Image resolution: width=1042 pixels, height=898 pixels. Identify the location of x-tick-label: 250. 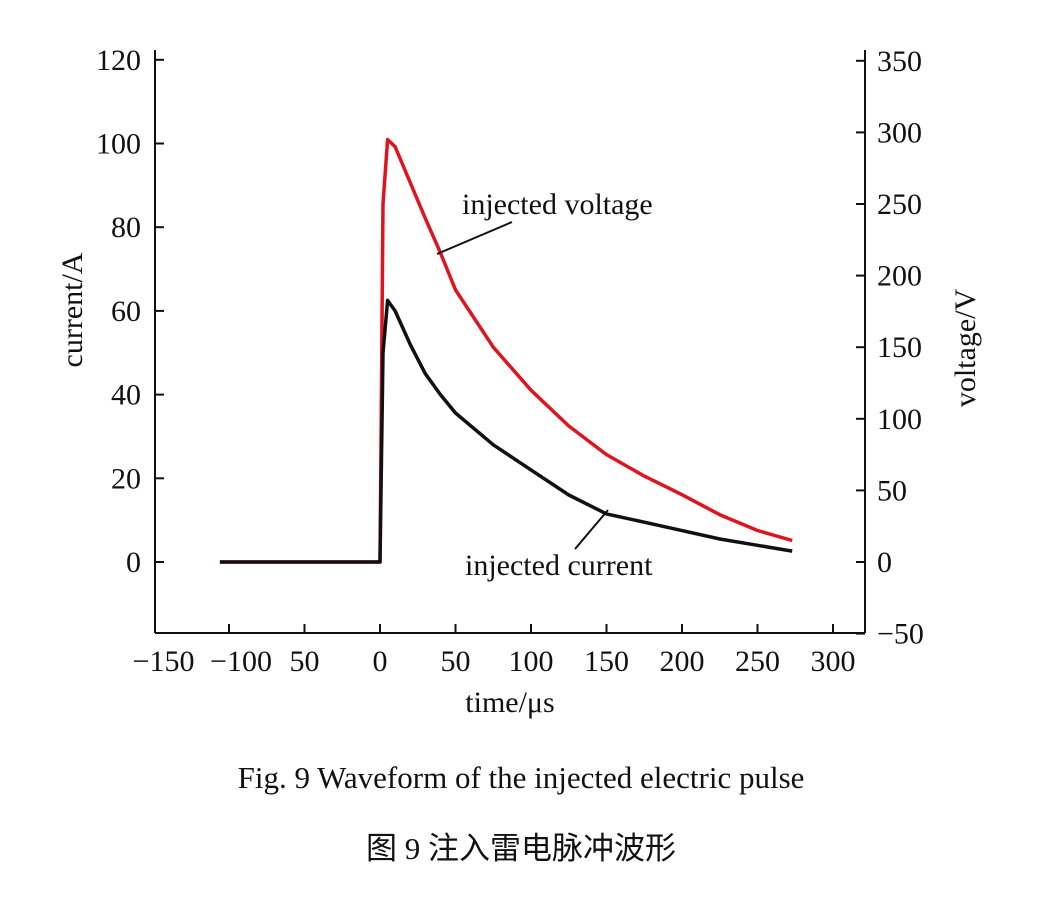
(757, 661).